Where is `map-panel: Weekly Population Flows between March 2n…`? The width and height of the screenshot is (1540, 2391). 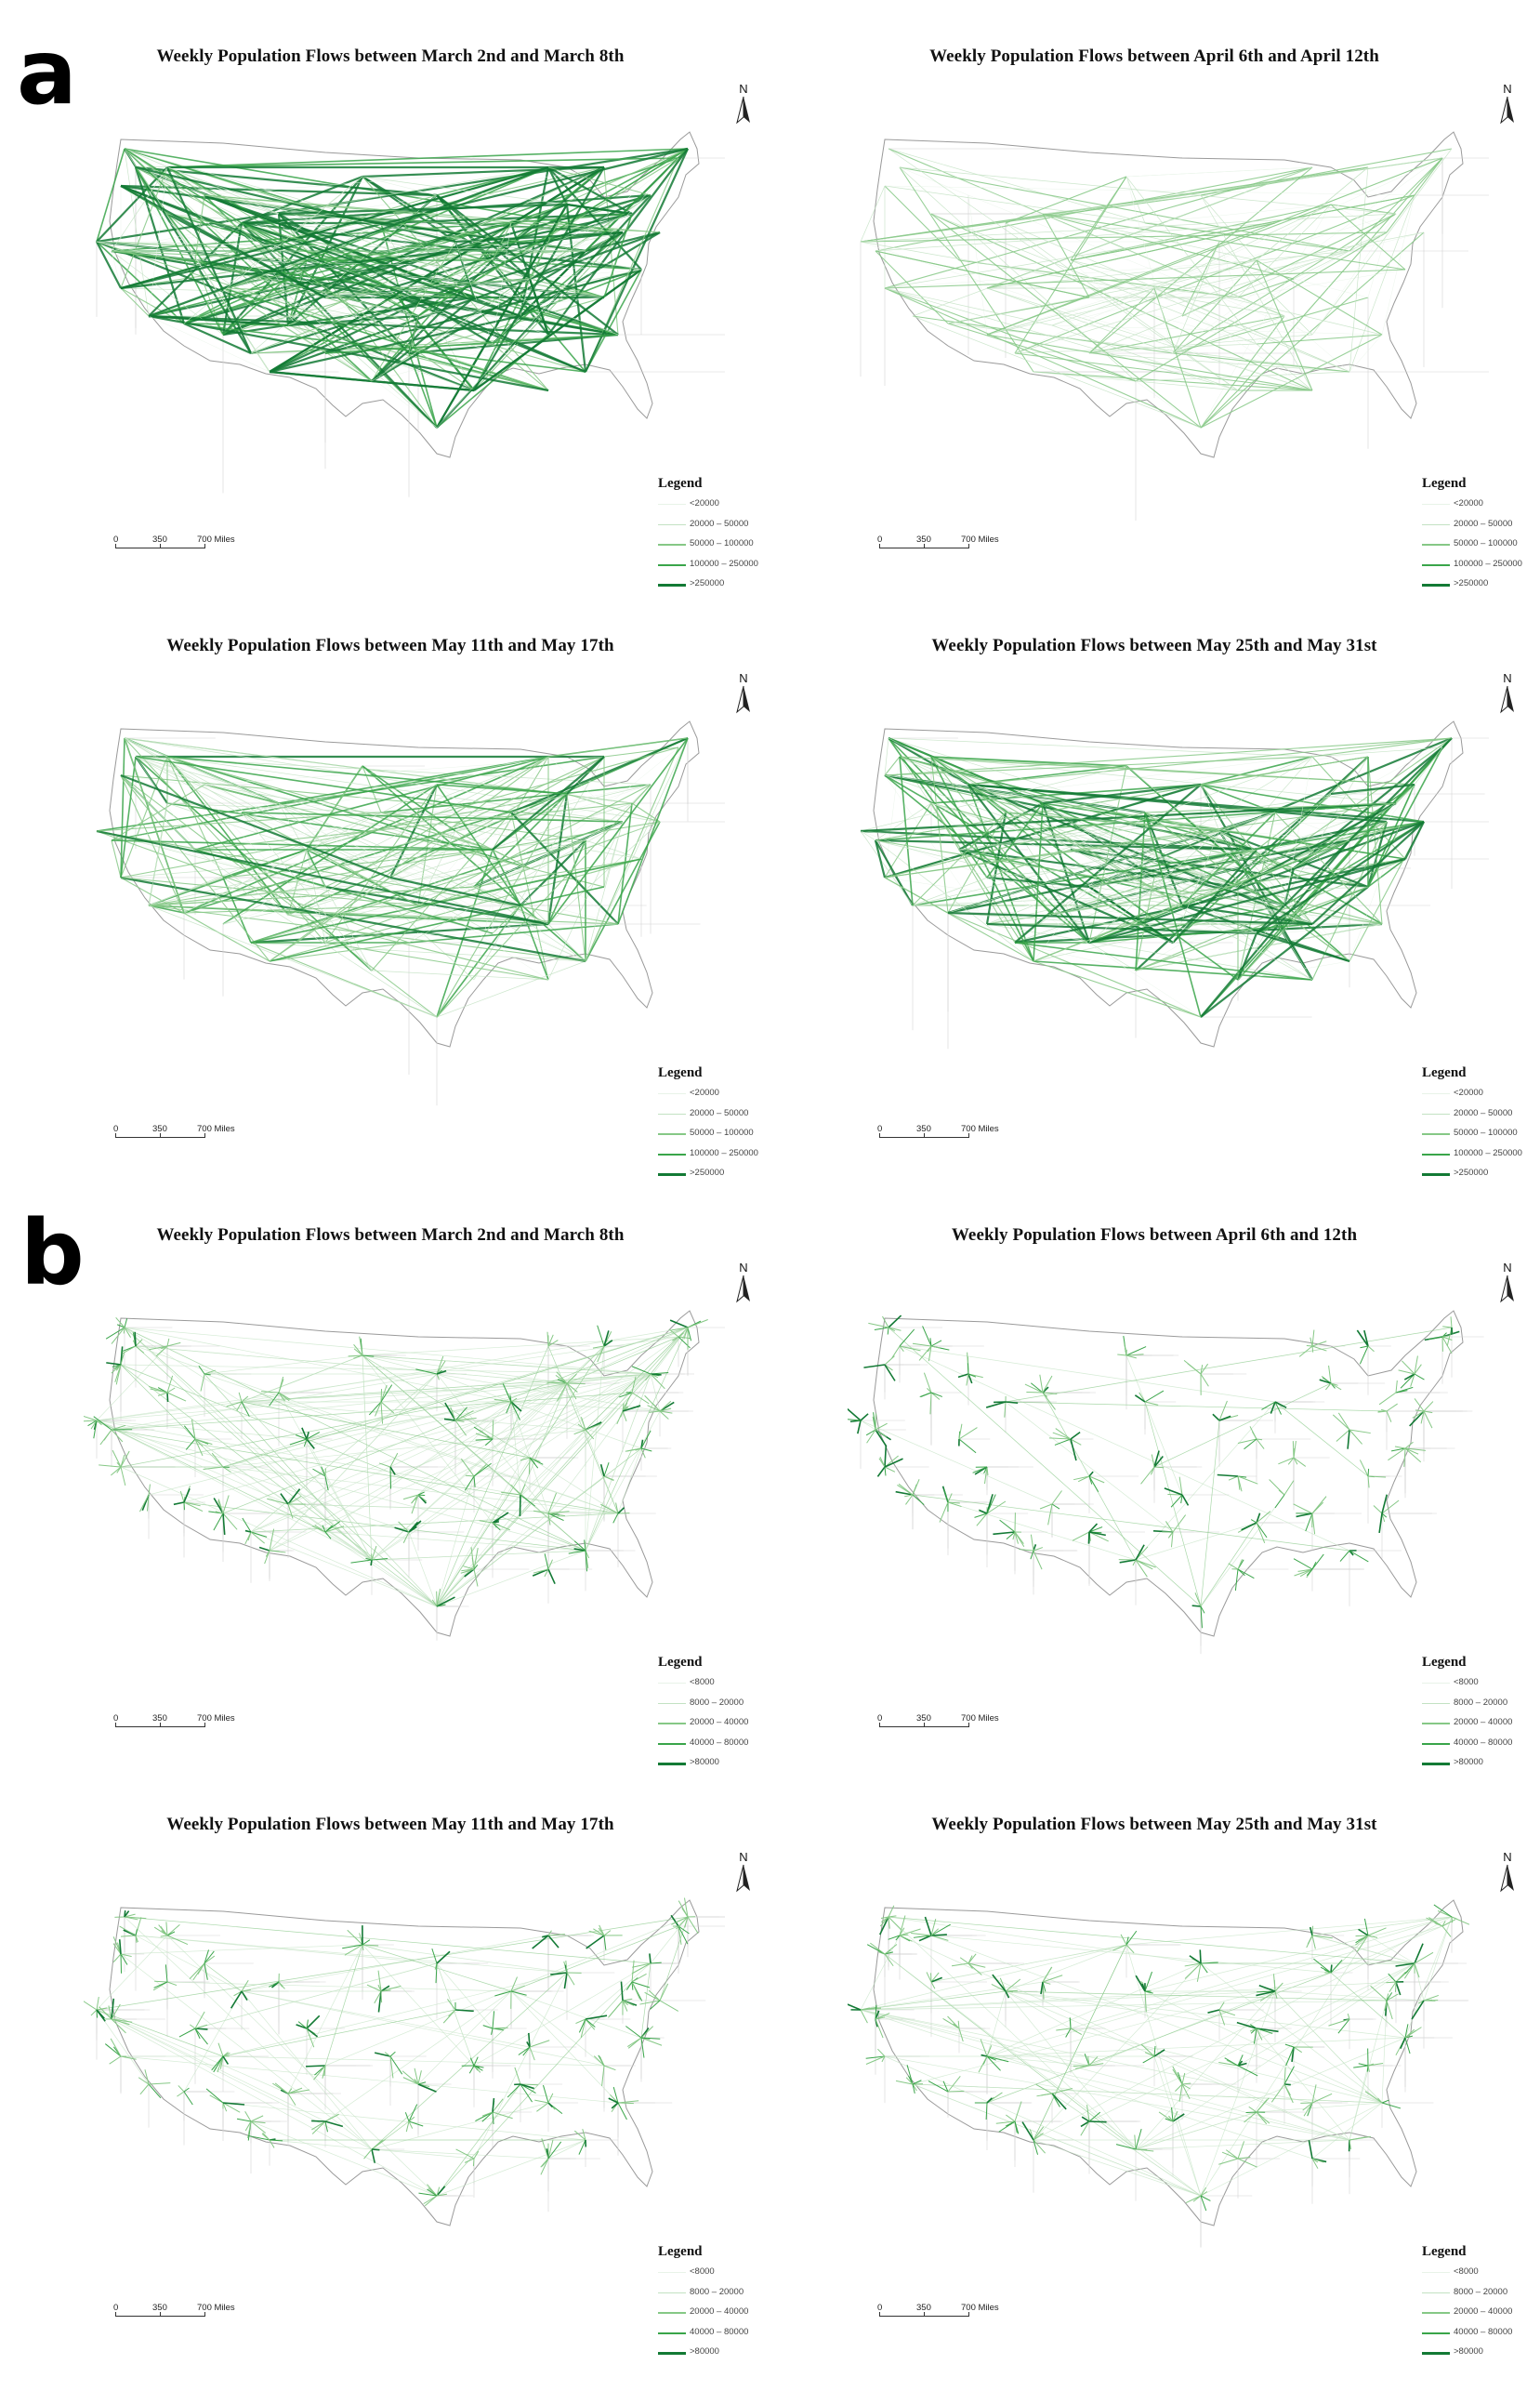
map-panel: Weekly Population Flows between March 2n… is located at coordinates (428, 334).